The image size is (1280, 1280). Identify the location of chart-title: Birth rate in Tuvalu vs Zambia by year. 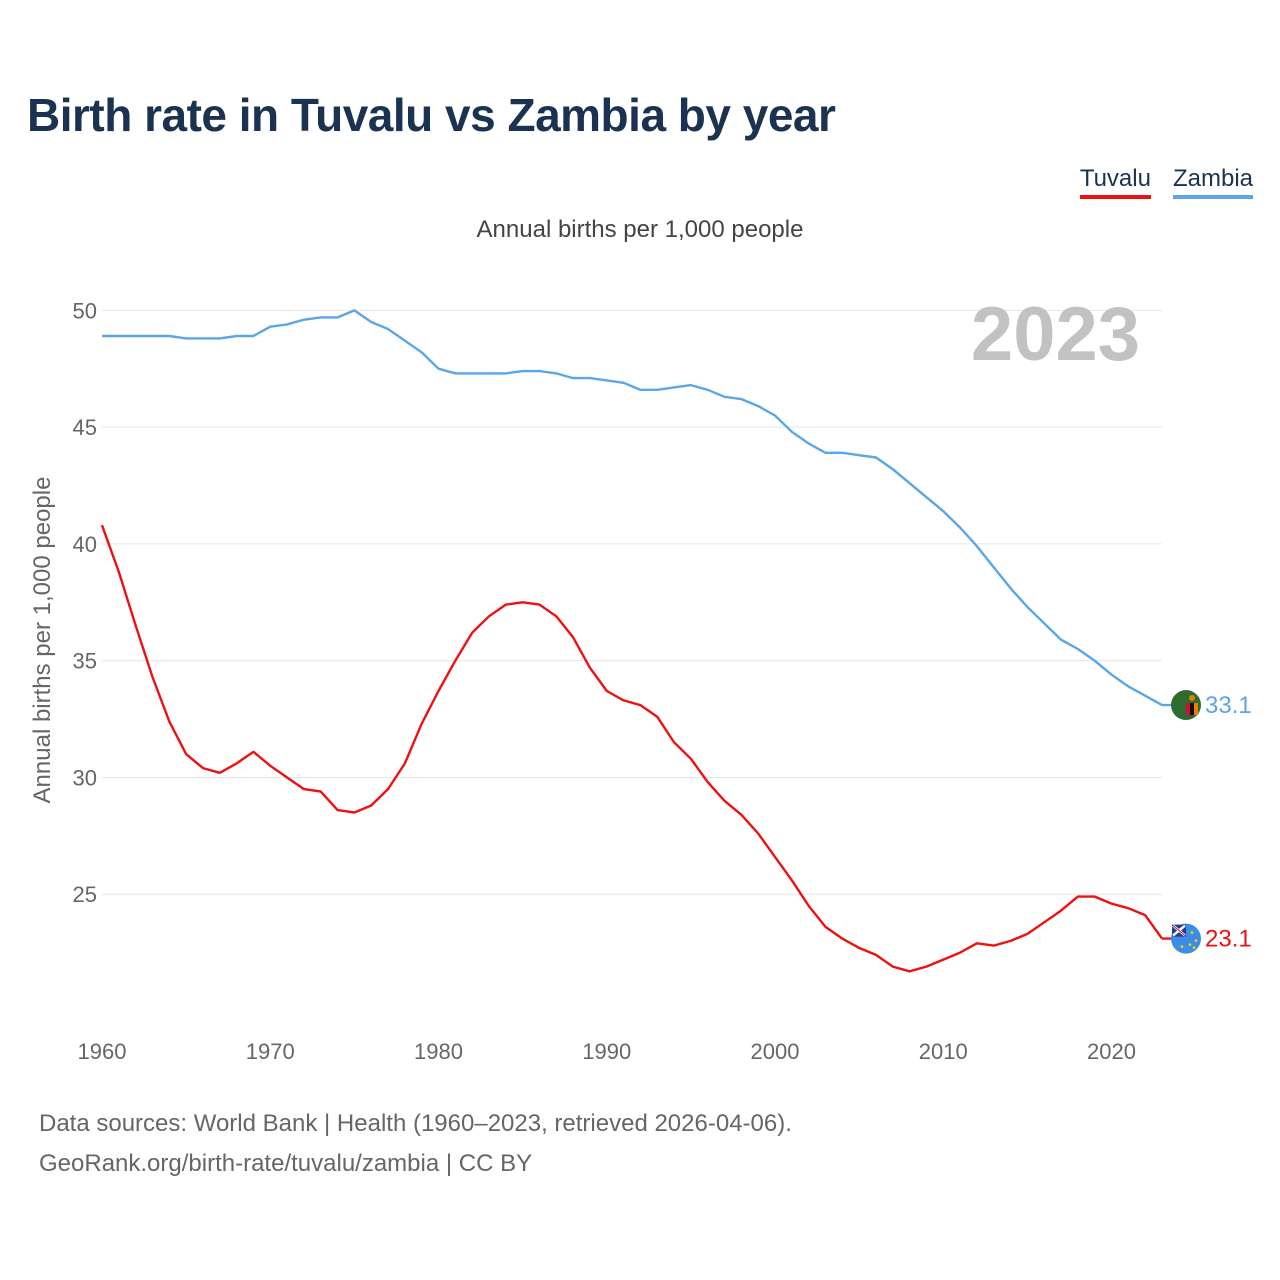
(431, 115).